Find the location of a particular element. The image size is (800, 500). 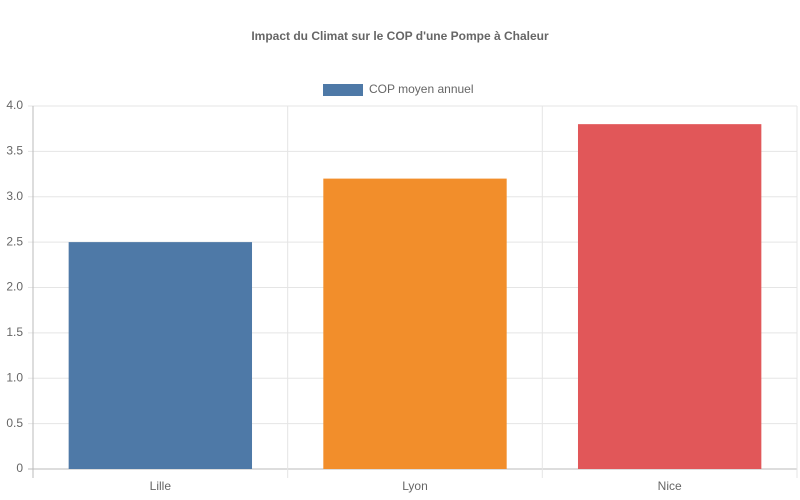

y-tick-label: 0 is located at coordinates (19, 468).